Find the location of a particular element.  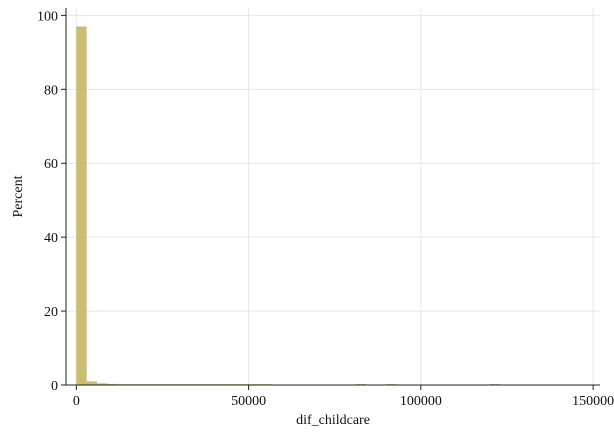

y-tick-label: 40 is located at coordinates (51, 238).